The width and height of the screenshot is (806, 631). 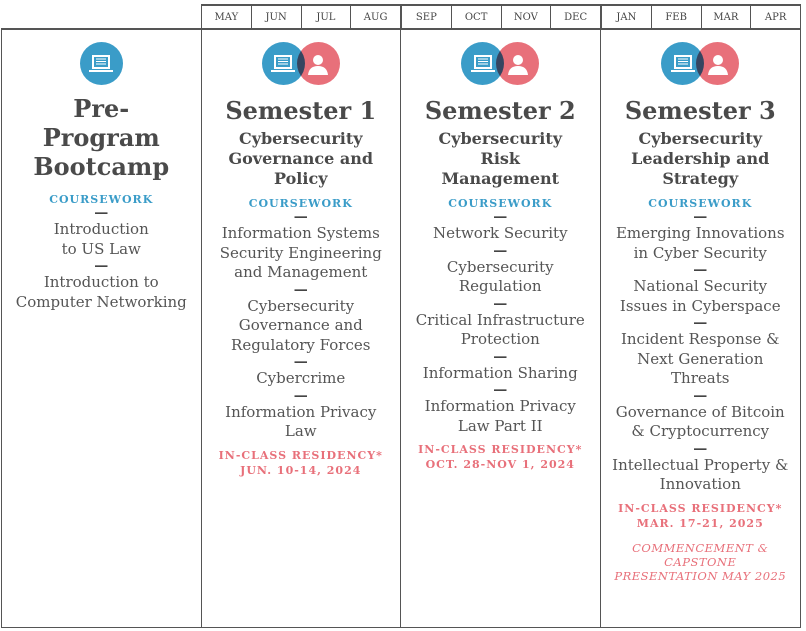 What do you see at coordinates (700, 474) in the screenshot?
I see `course-item: Intellectual Property & Innovation` at bounding box center [700, 474].